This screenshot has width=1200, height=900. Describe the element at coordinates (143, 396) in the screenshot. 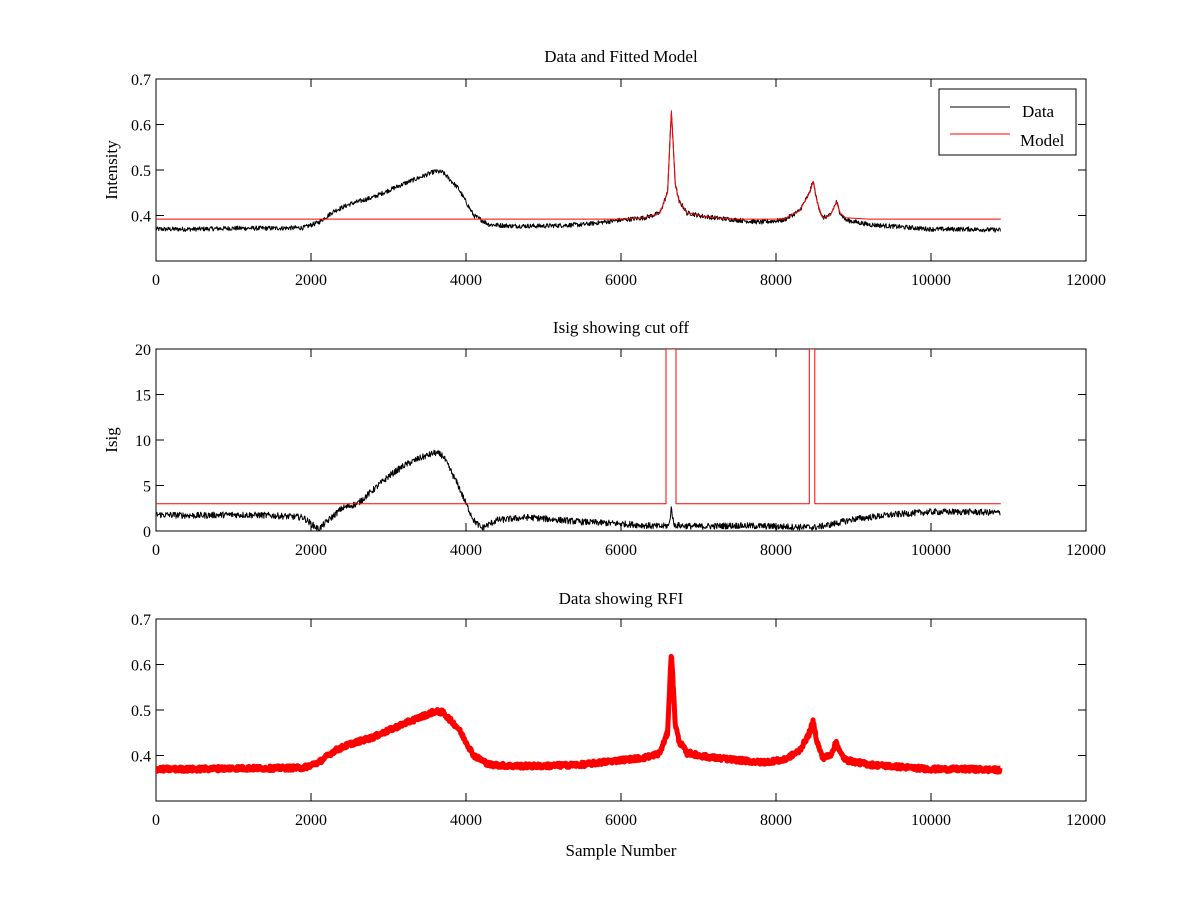

I see `y-tick-label: 15` at that location.